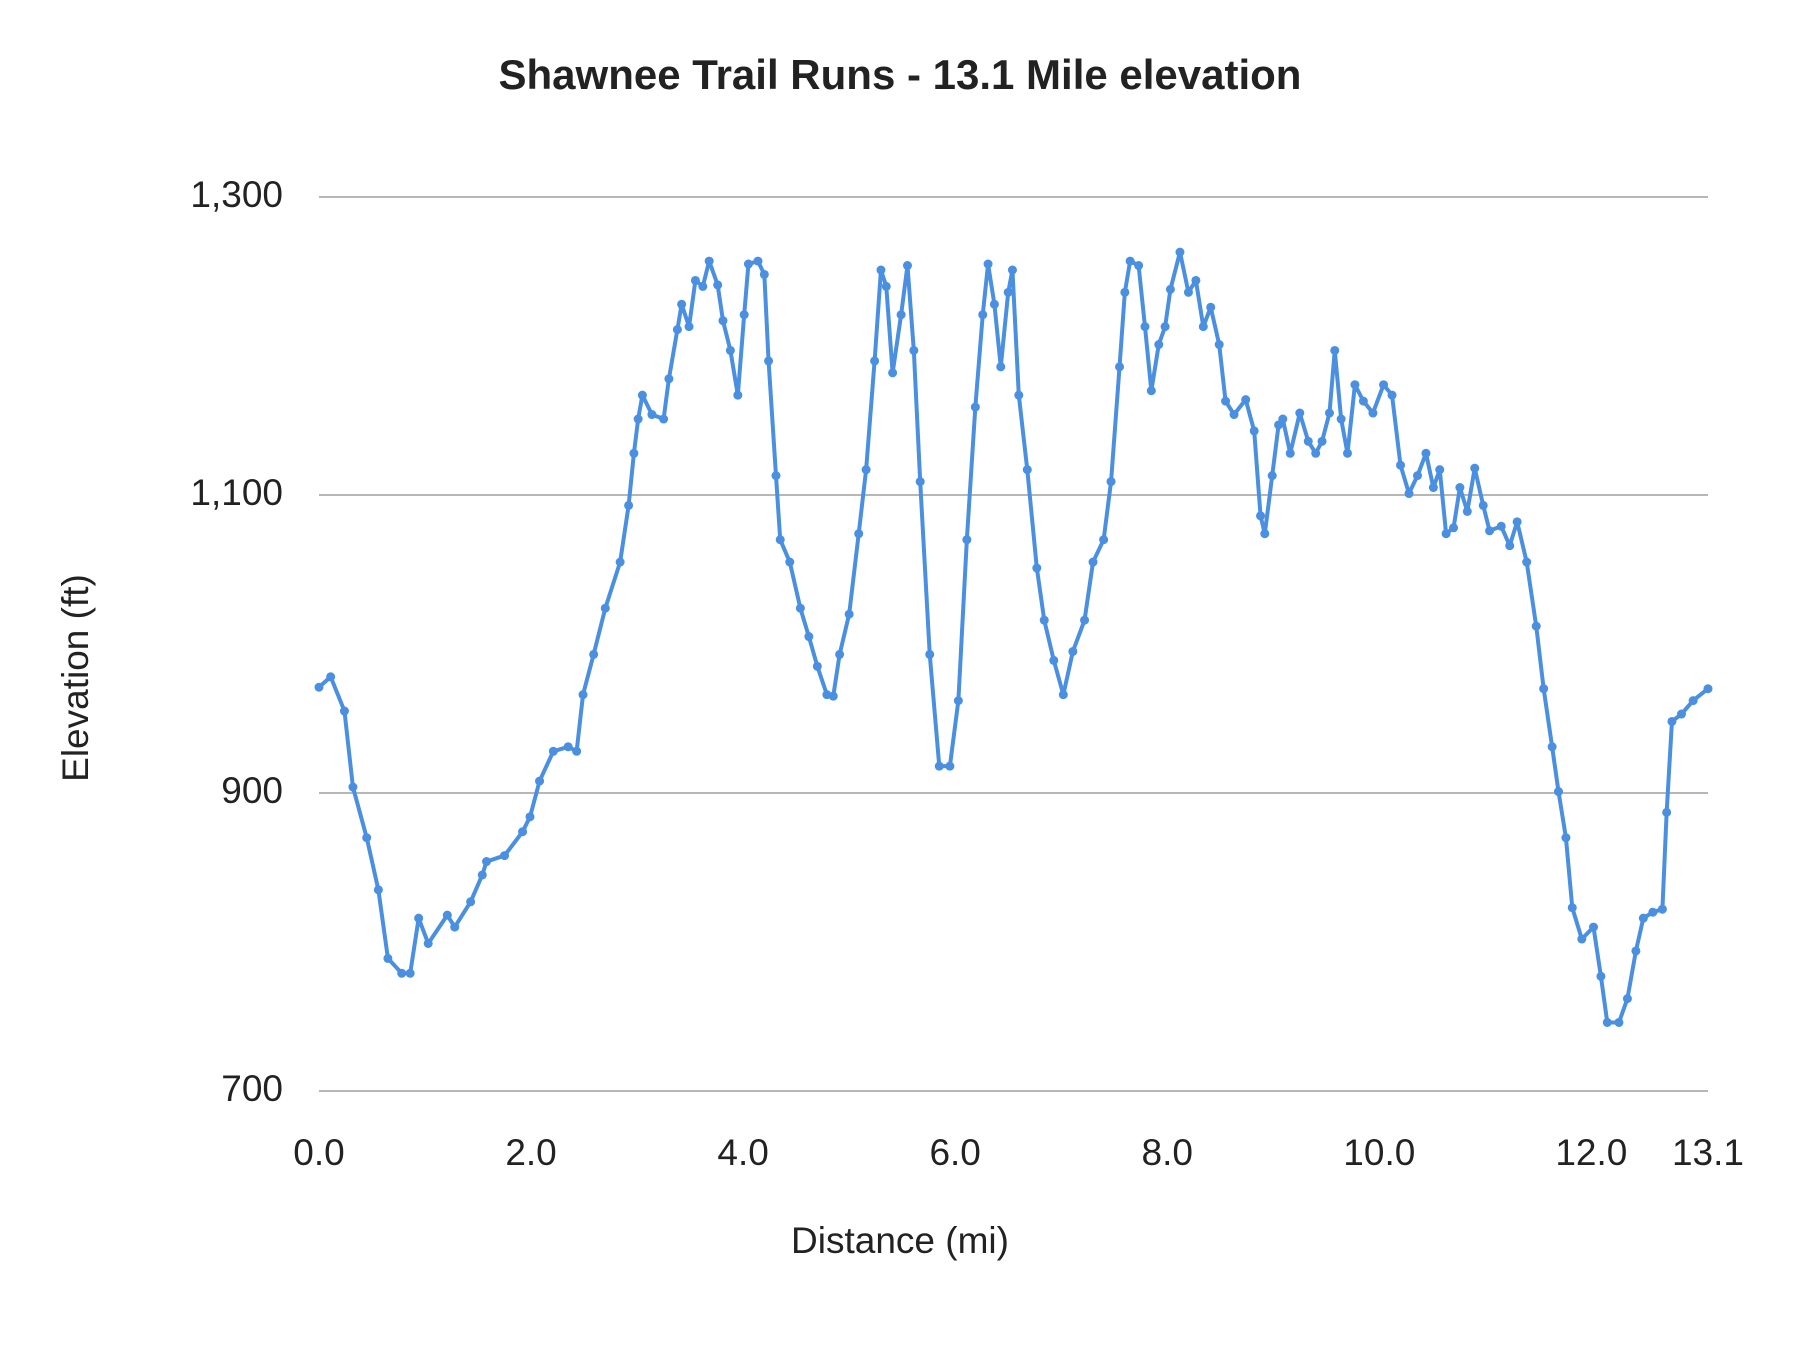  I want to click on y-tick-label: 700, so click(252, 1088).